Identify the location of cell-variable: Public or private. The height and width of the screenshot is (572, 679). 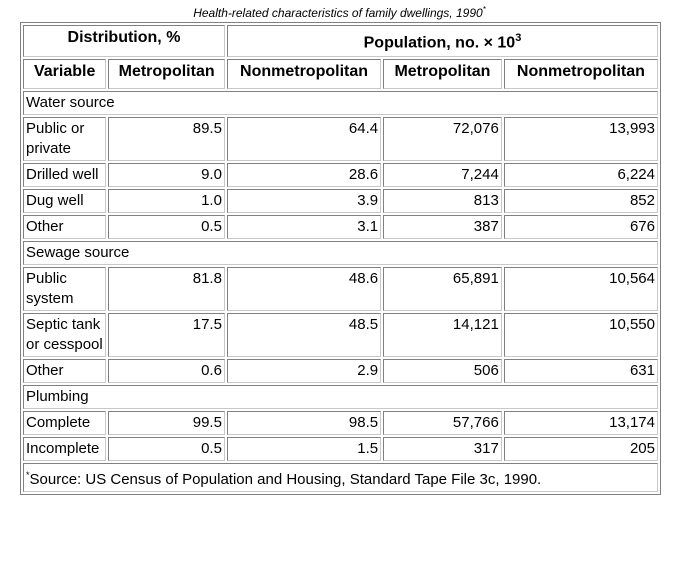
(65, 139).